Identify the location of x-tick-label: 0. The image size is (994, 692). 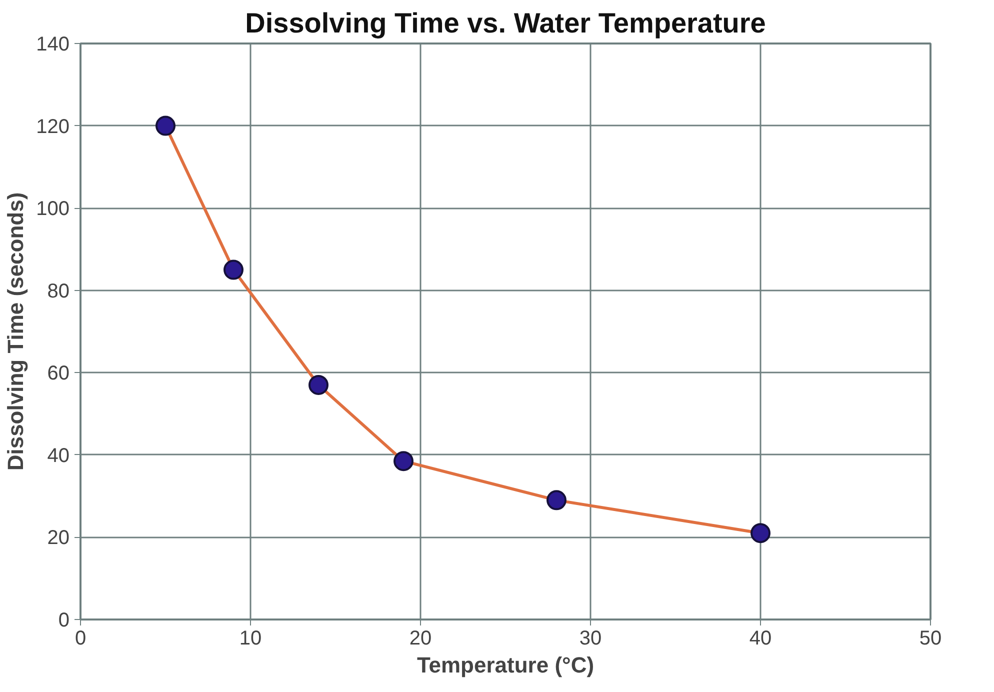
(80, 639).